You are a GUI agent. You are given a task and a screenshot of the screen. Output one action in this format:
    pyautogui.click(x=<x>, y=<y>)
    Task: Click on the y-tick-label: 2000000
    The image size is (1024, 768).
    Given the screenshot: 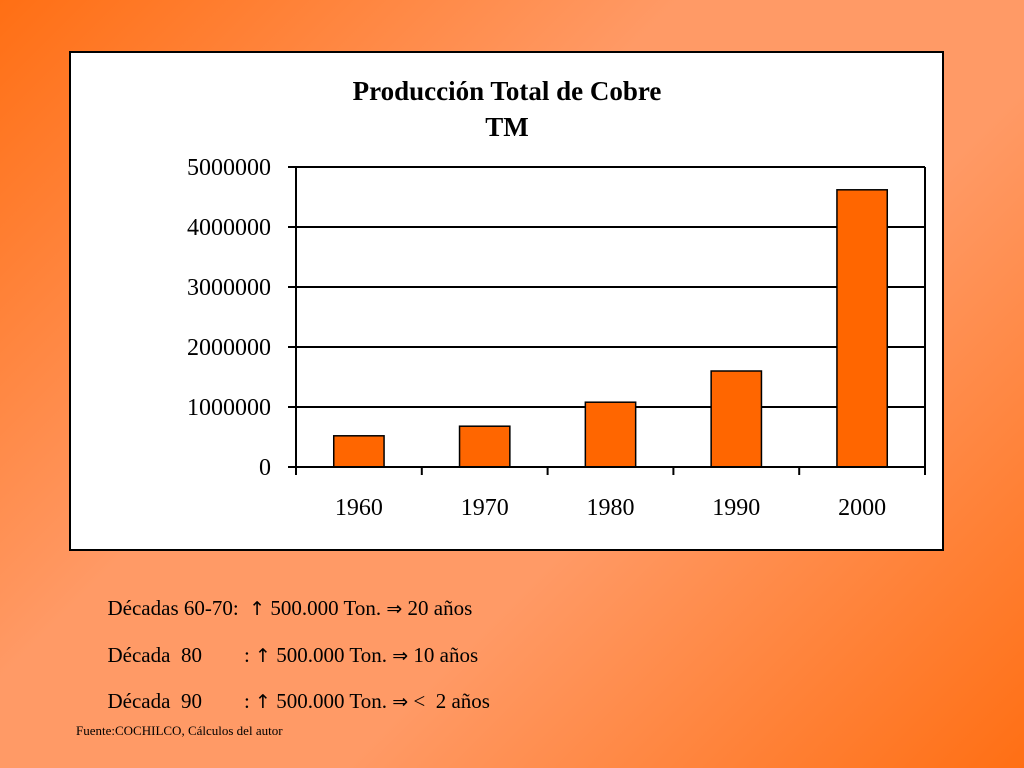 What is the action you would take?
    pyautogui.click(x=229, y=348)
    